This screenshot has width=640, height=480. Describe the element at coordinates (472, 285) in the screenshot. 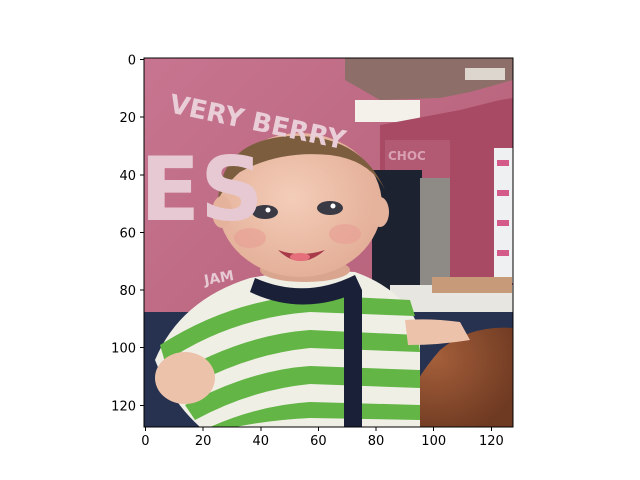

I see `counter-item` at that location.